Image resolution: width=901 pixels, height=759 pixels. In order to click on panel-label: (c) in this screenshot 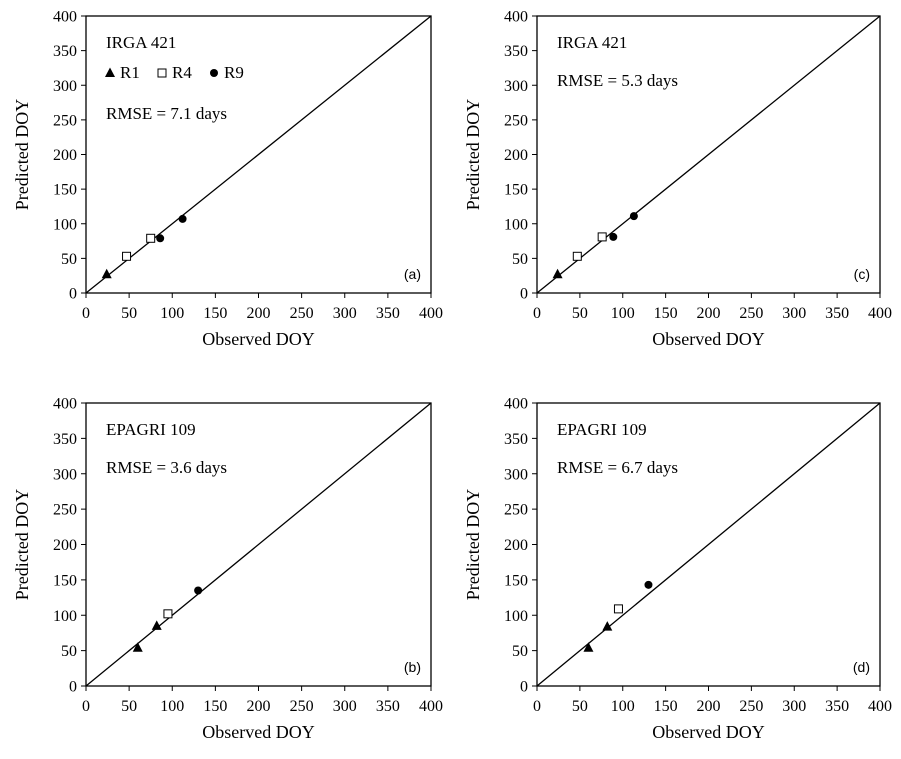, I will do `click(862, 274)`.